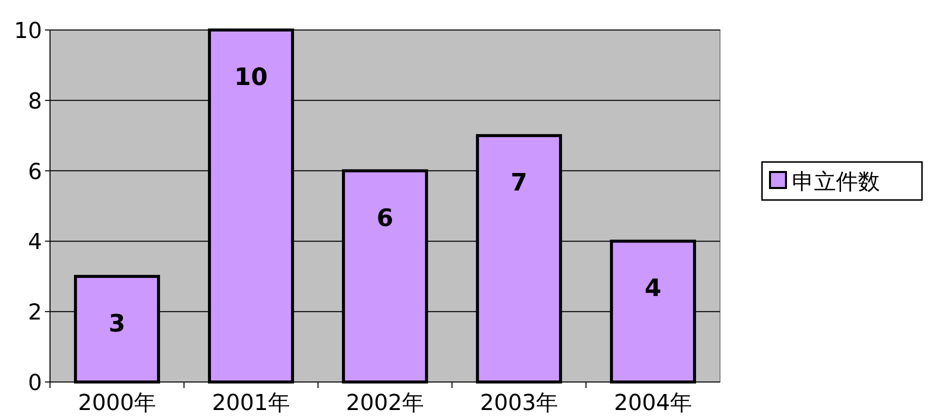 This screenshot has height=418, width=928. I want to click on x-tick-label: 2004年, so click(653, 403).